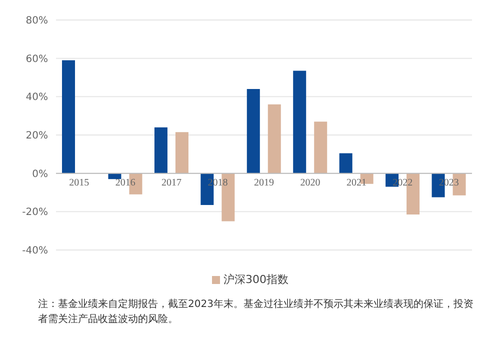 The width and height of the screenshot is (500, 362). Describe the element at coordinates (37, 136) in the screenshot. I see `y-tick-label: 20%` at that location.